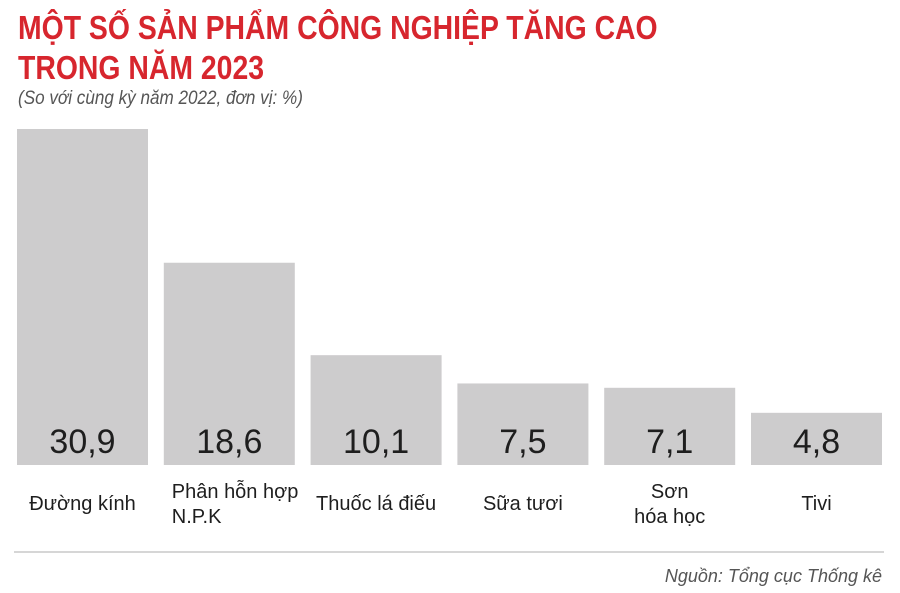 The height and width of the screenshot is (593, 900). Describe the element at coordinates (376, 504) in the screenshot. I see `category-label: Thuốc lá điếu` at that location.